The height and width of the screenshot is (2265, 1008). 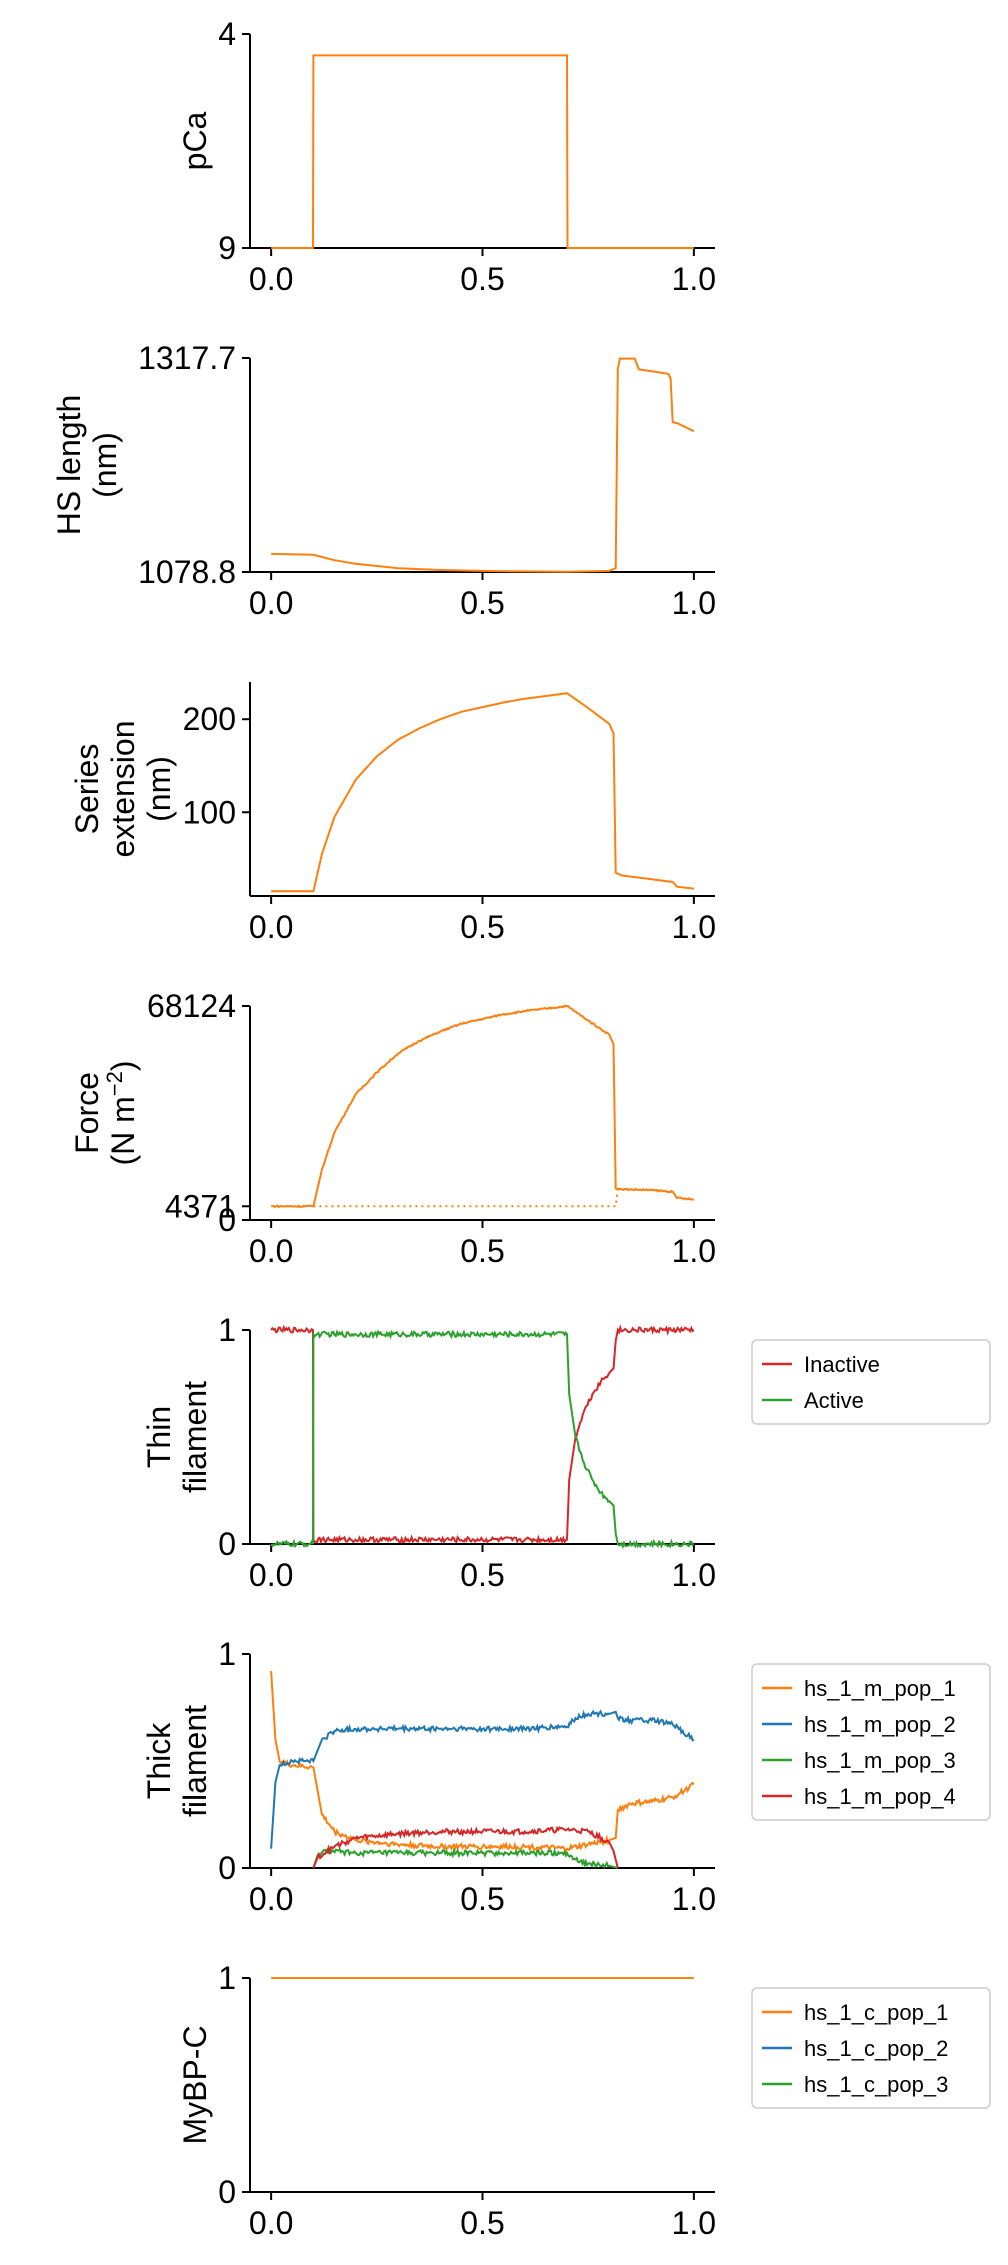 I want to click on y-axis-label: Thickfilament, so click(x=177, y=1761).